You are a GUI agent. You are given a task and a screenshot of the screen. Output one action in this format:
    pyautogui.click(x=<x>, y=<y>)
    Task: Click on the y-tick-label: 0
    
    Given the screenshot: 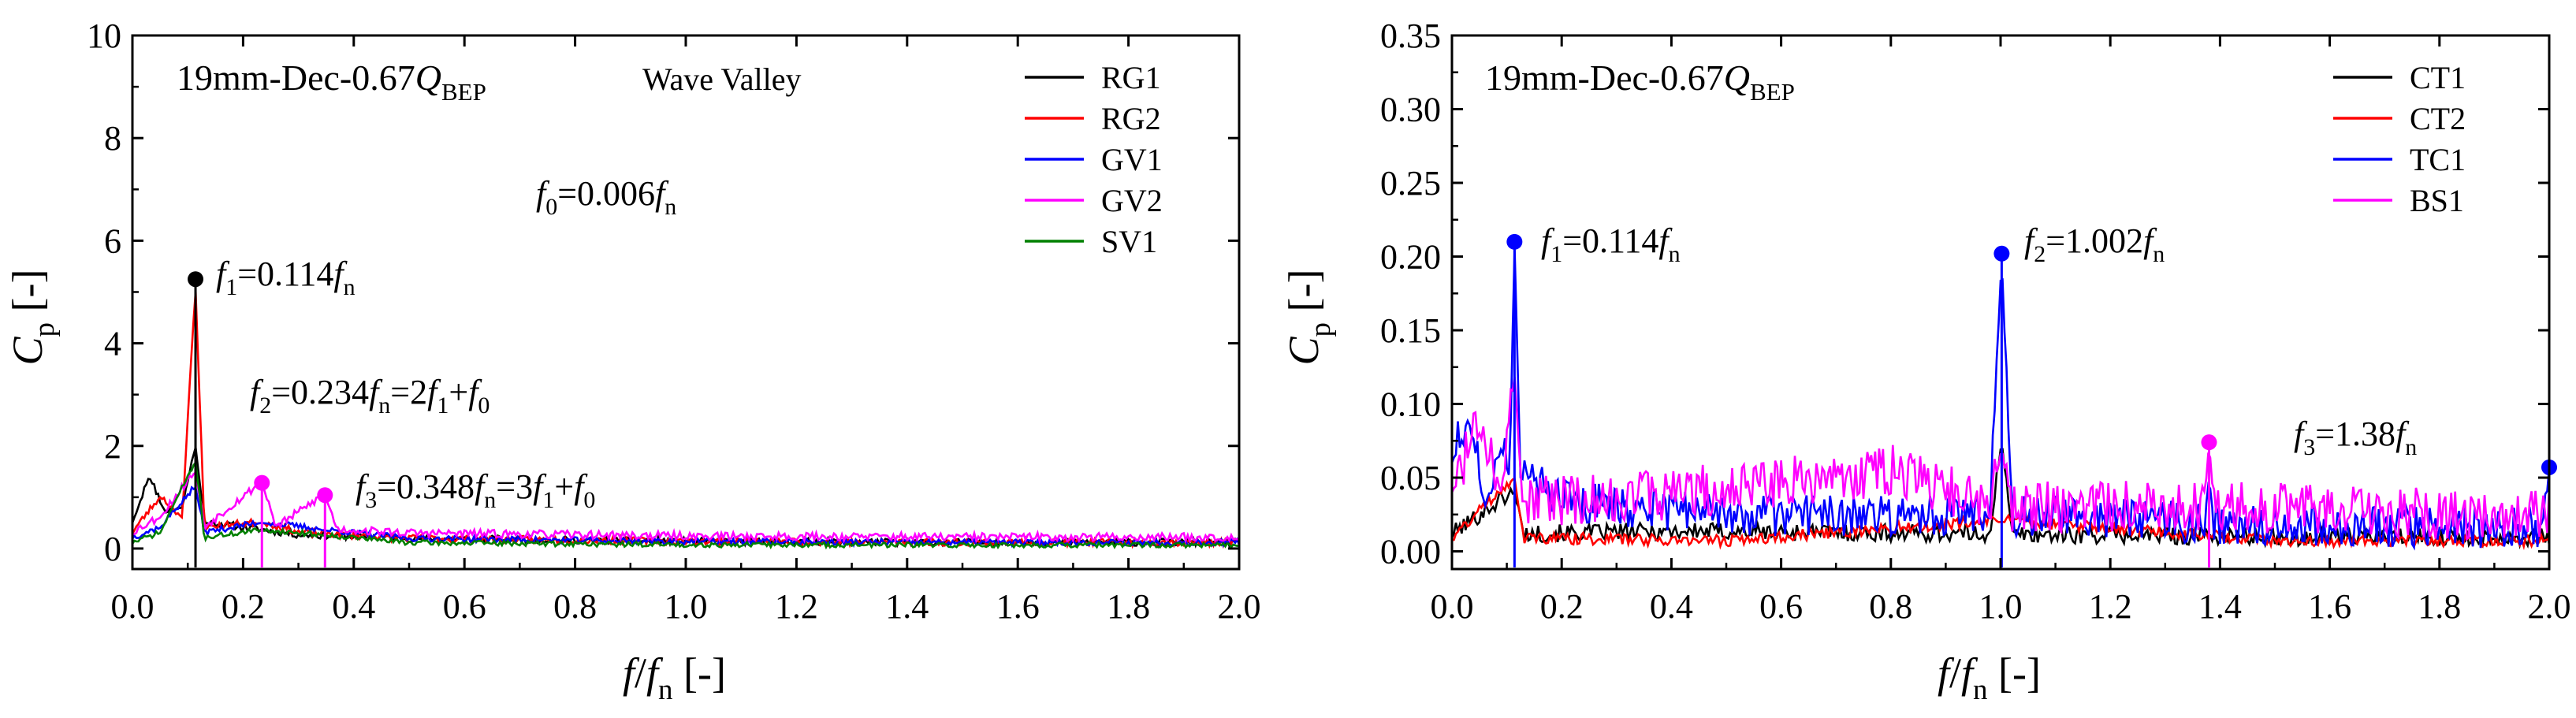 What is the action you would take?
    pyautogui.click(x=112, y=549)
    